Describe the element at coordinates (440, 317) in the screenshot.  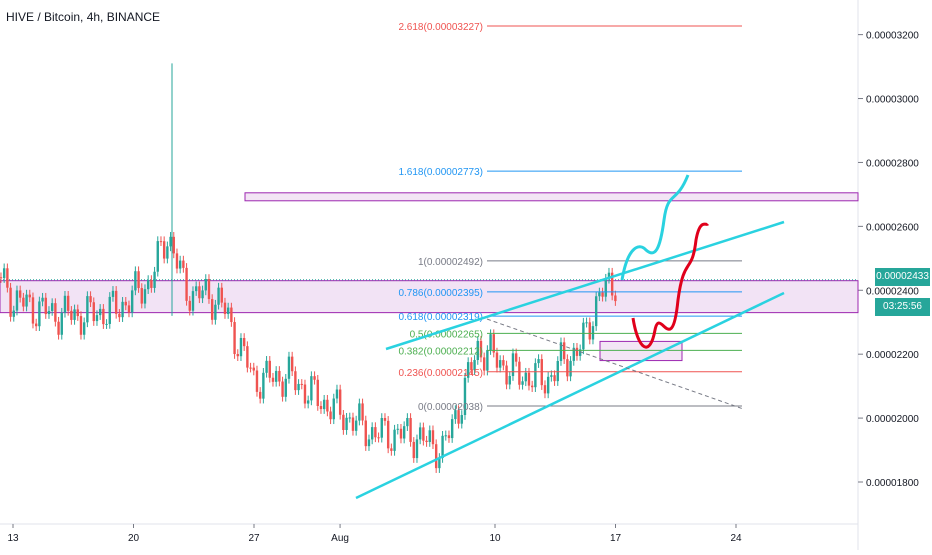
I see `fib-level-label: 0.618(0.00002319)` at that location.